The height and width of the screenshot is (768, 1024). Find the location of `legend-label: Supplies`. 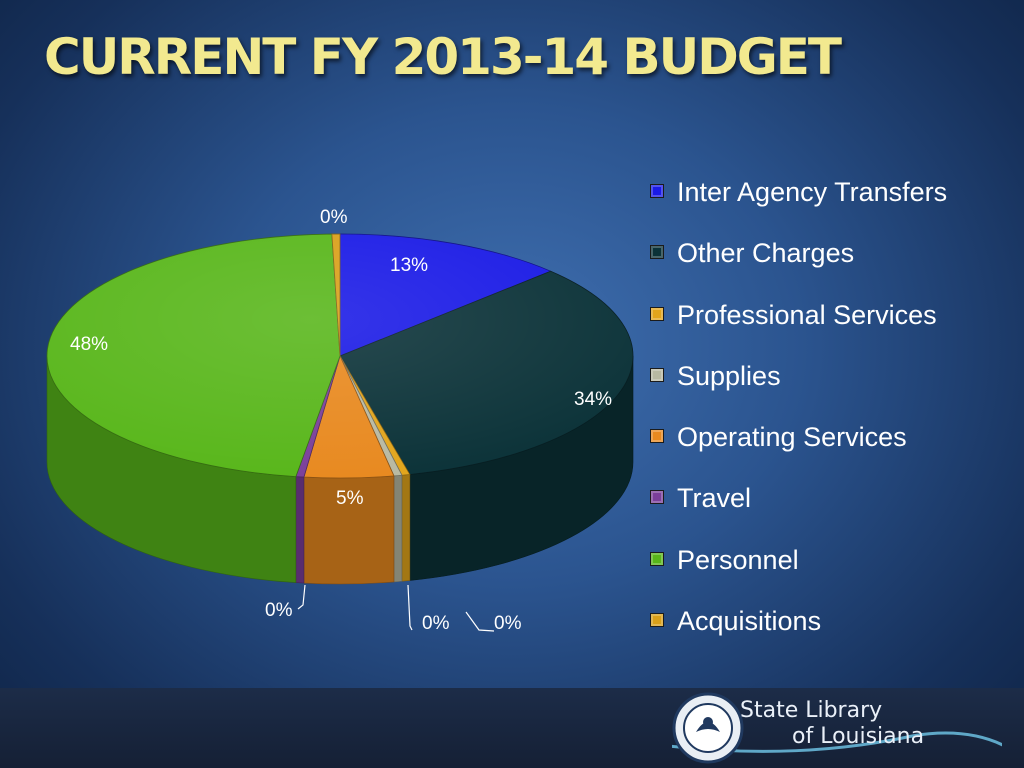

legend-label: Supplies is located at coordinates (729, 375).